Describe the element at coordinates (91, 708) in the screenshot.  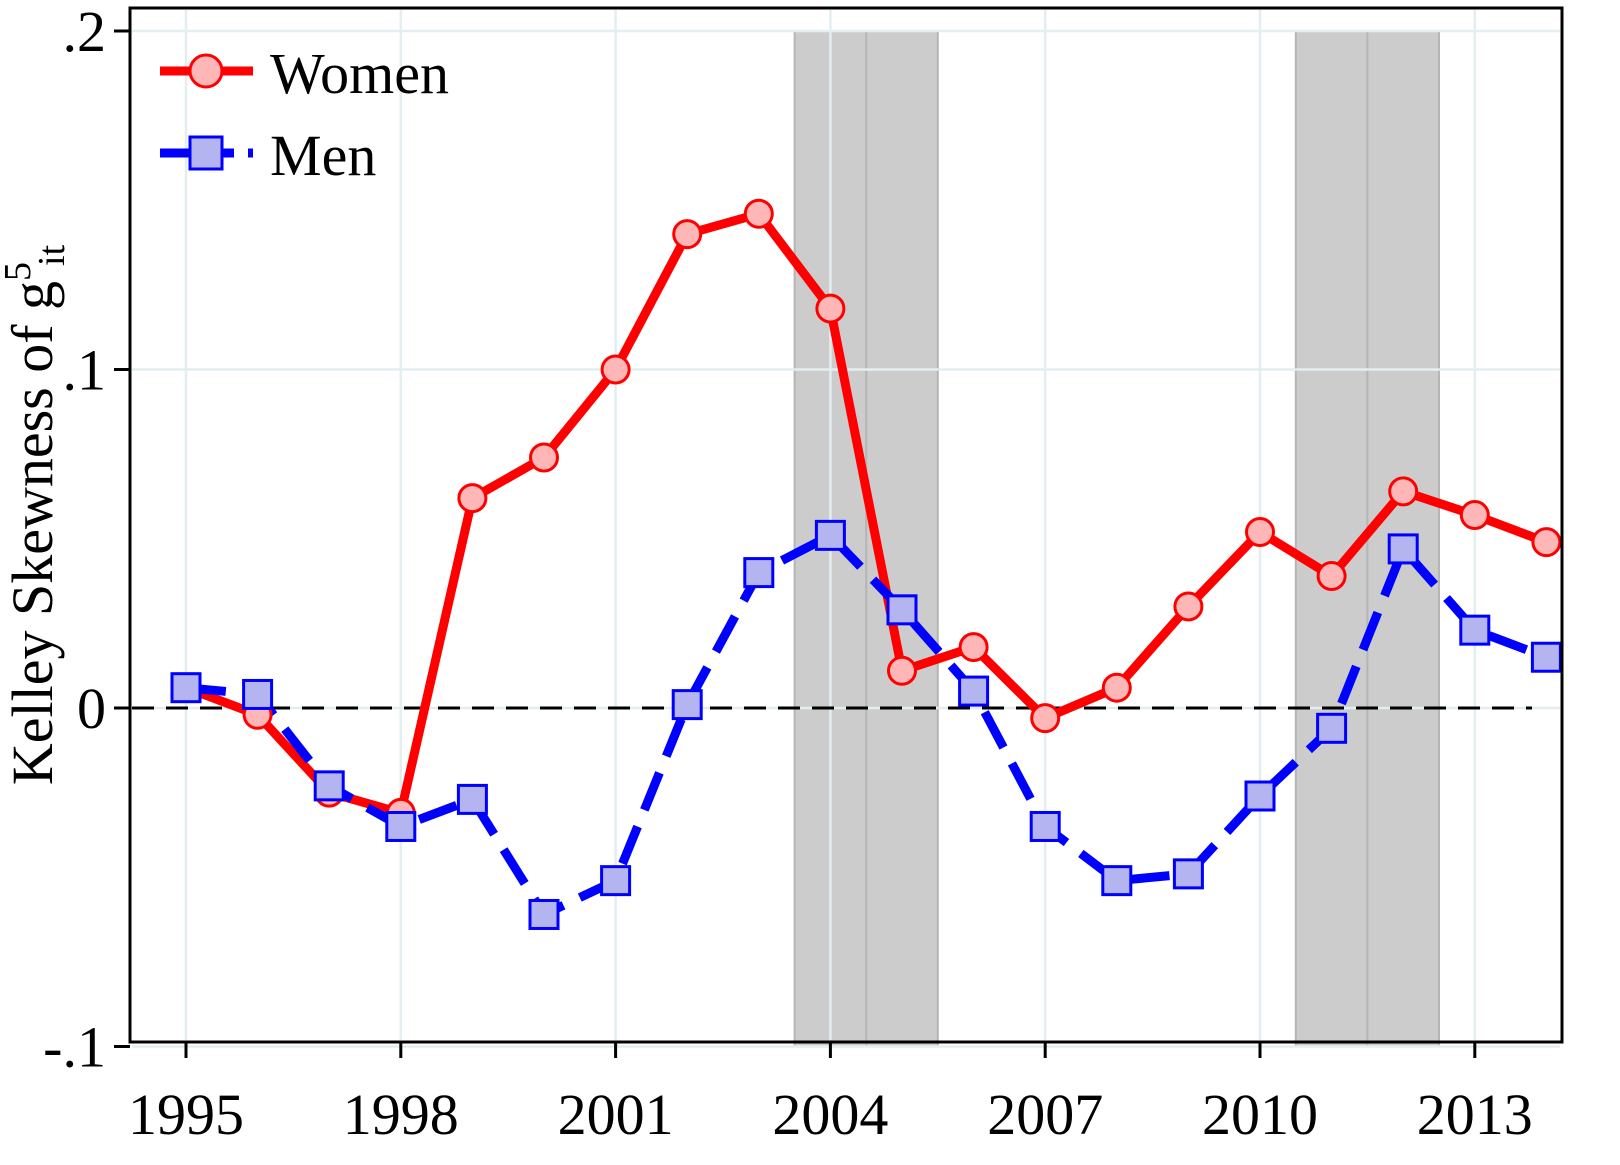
I see `y-tick-label: 0` at that location.